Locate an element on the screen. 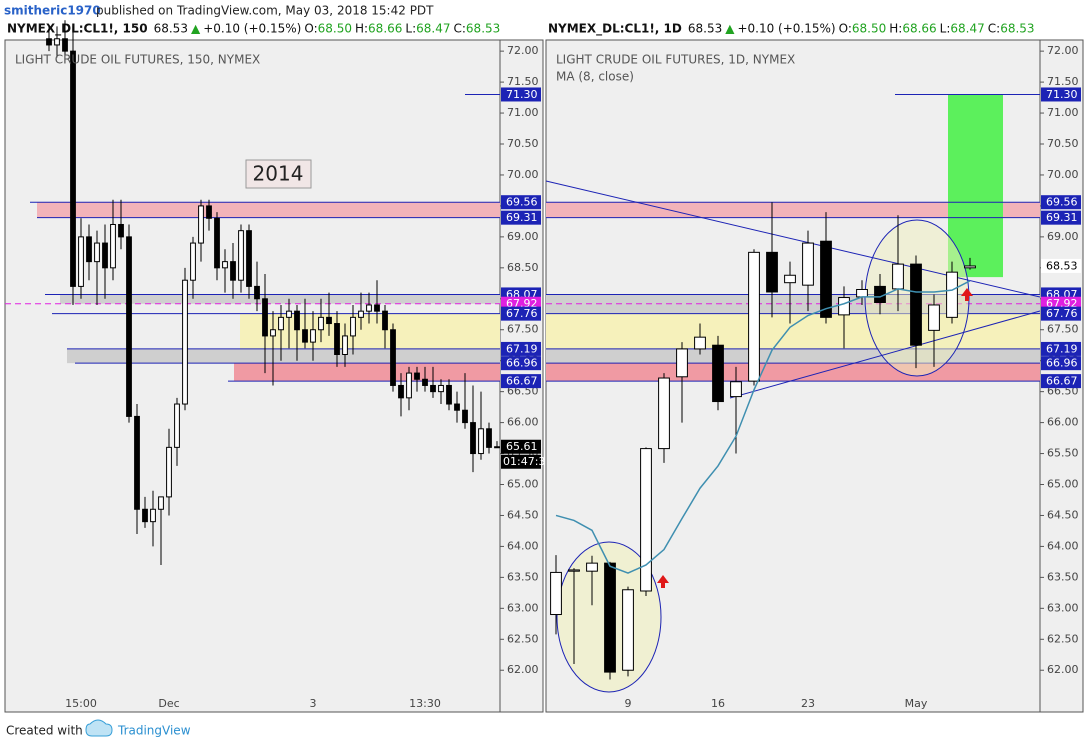 Image resolution: width=1088 pixels, height=749 pixels. x-tick-label: 13:30 is located at coordinates (425, 703).